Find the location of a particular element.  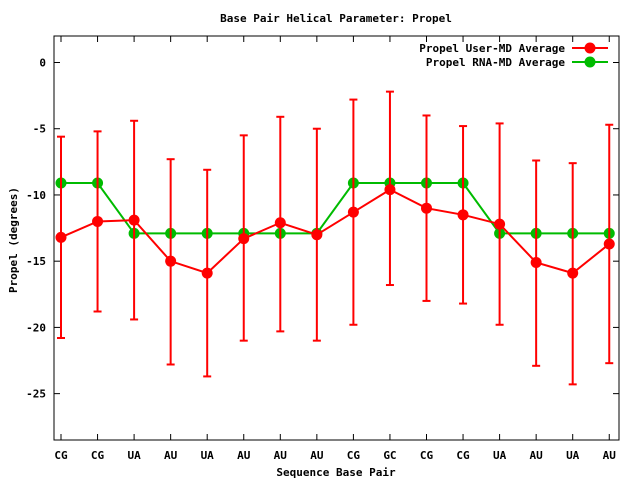

y-axis-label: Propel (degrees) is located at coordinates (13, 240).